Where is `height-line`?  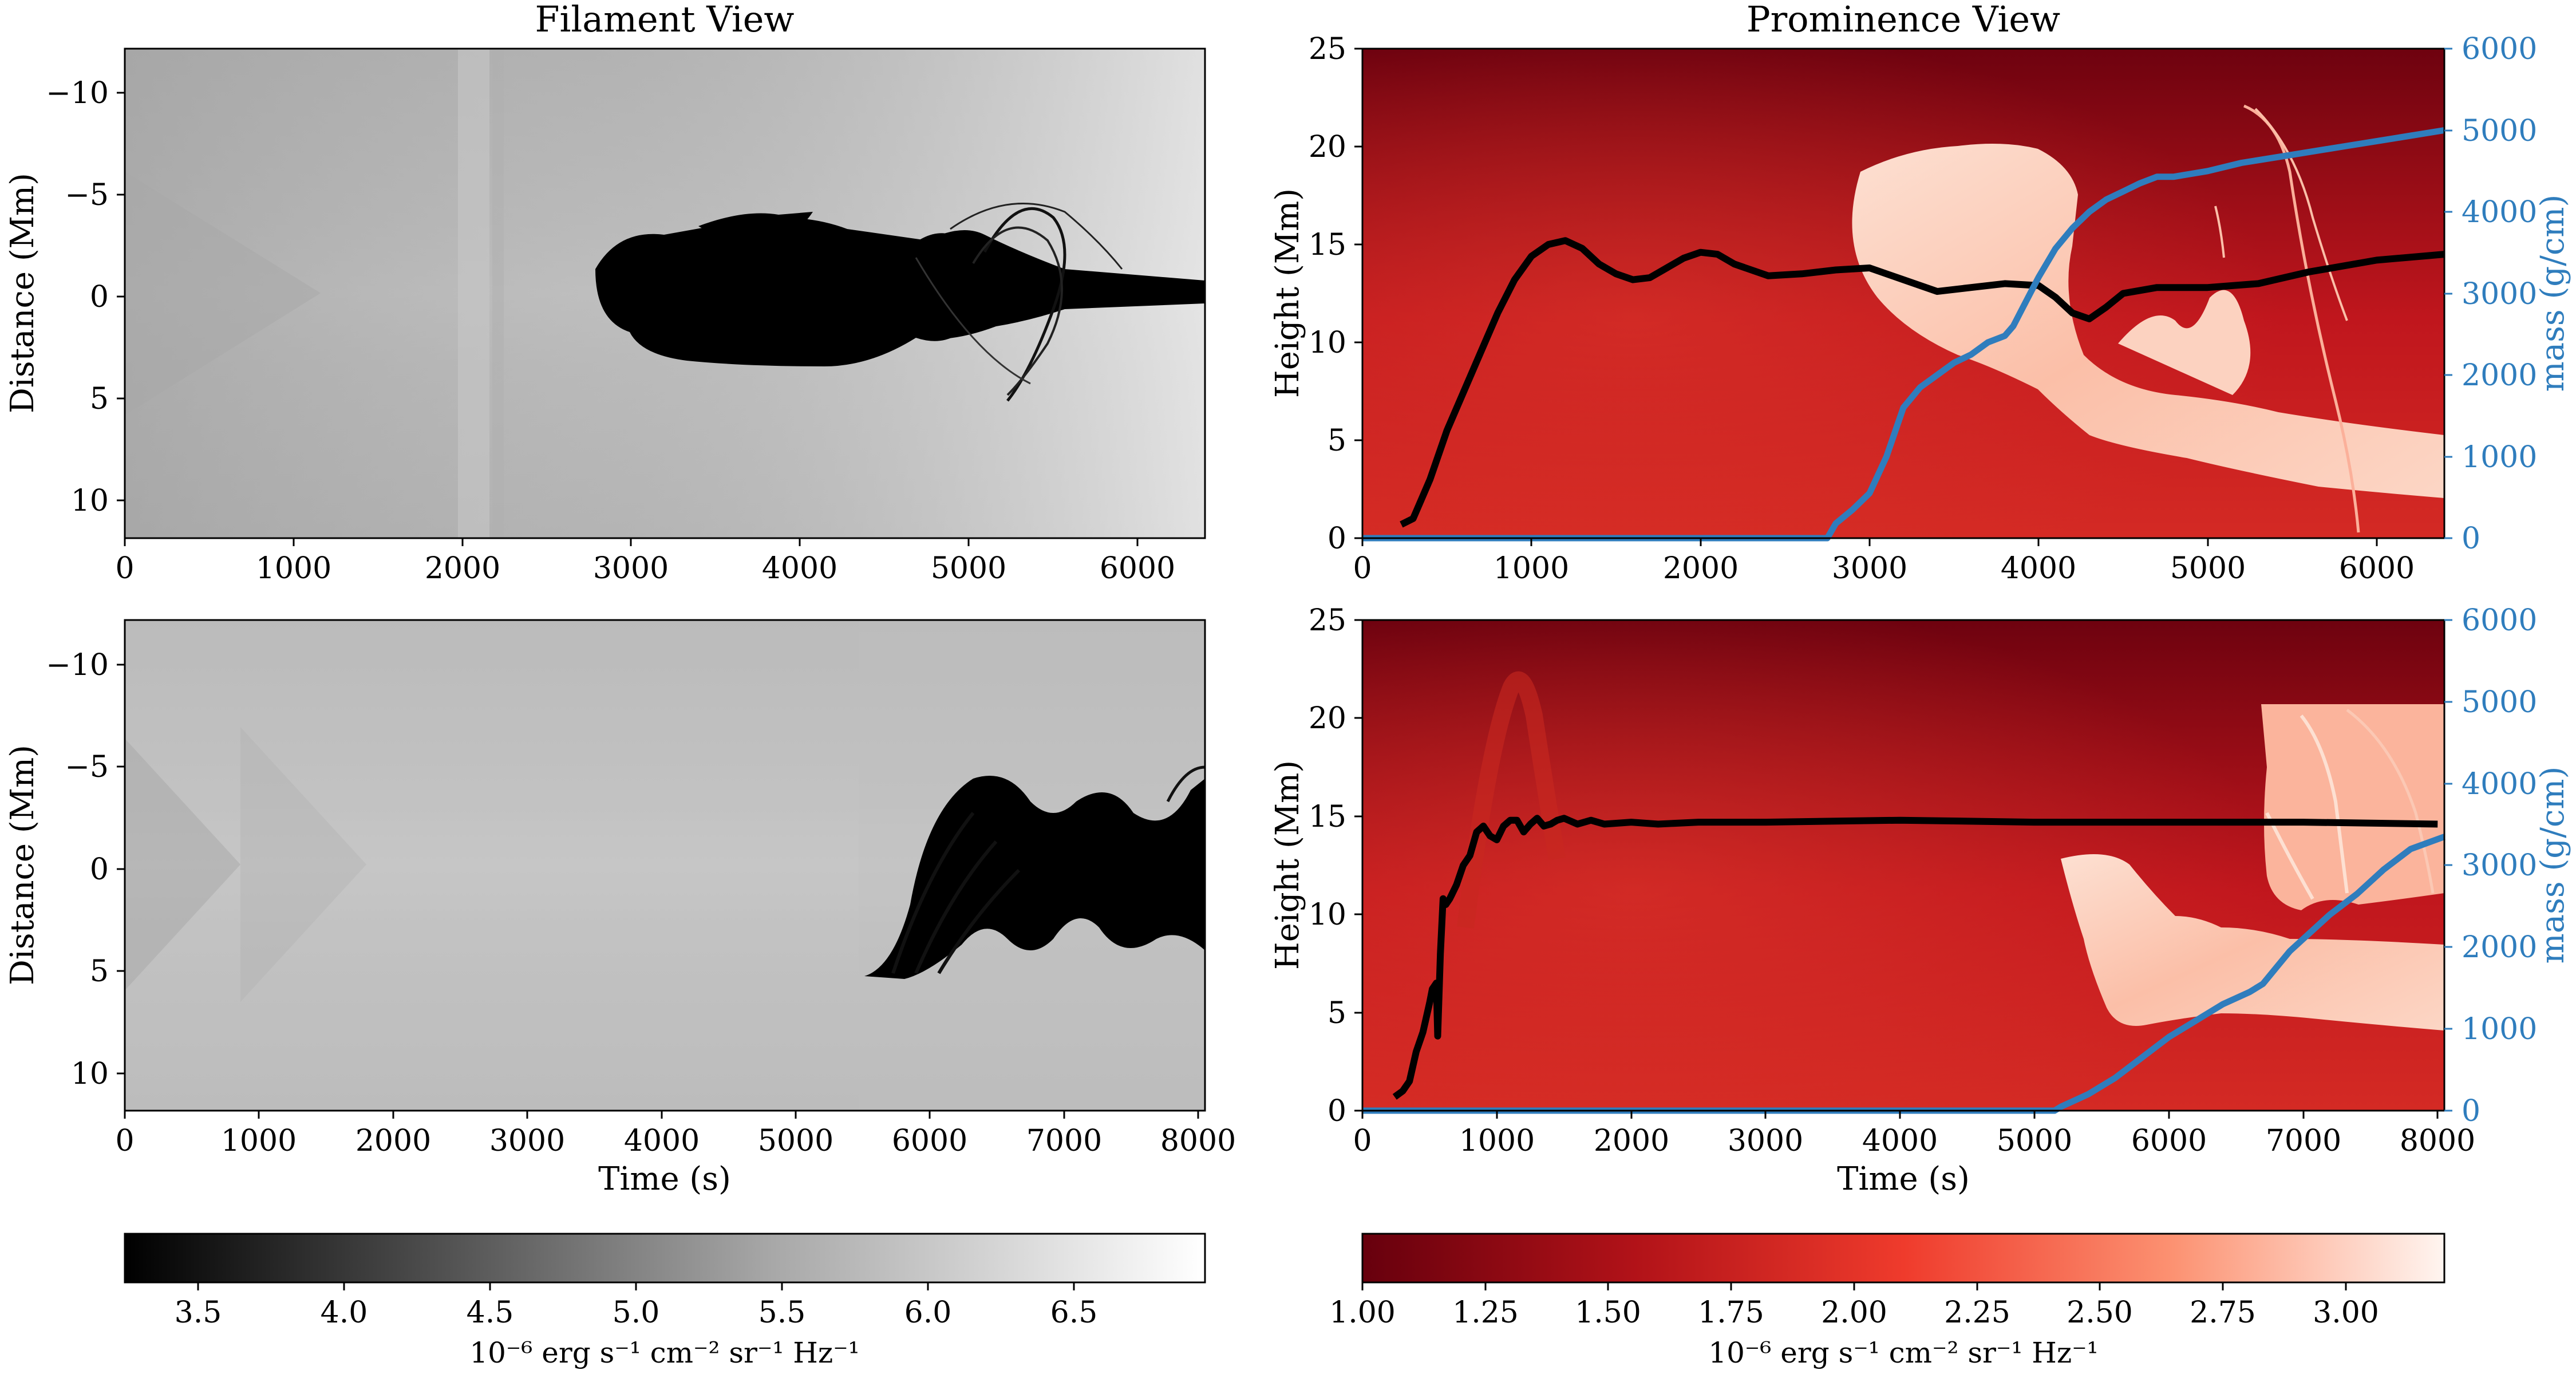 height-line is located at coordinates (1922, 382).